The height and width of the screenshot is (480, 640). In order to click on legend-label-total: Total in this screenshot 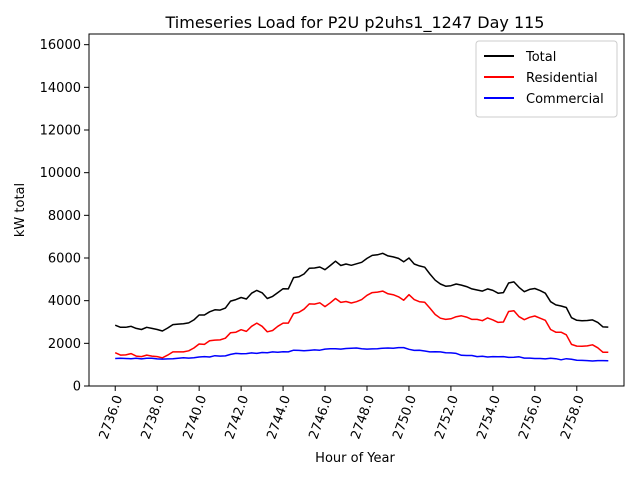, I will do `click(540, 57)`.